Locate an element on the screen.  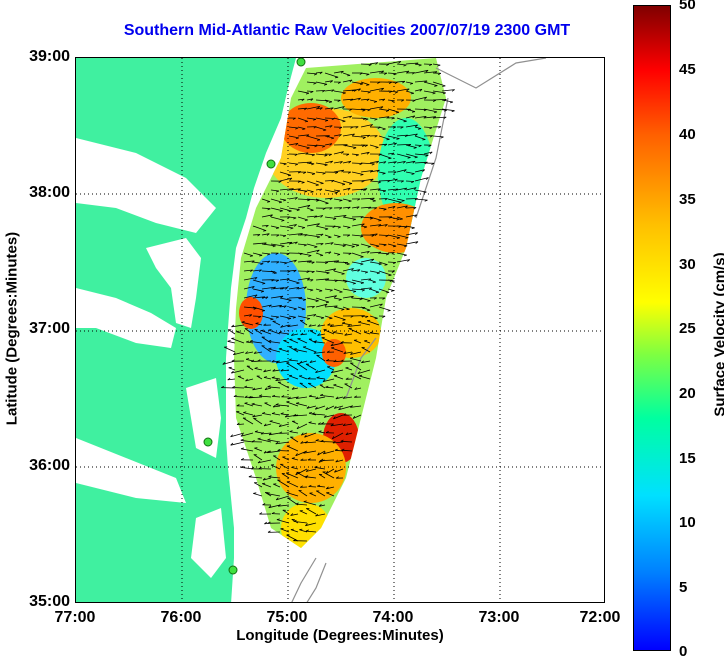
colorbar-tick-label: 40 is located at coordinates (687, 134).